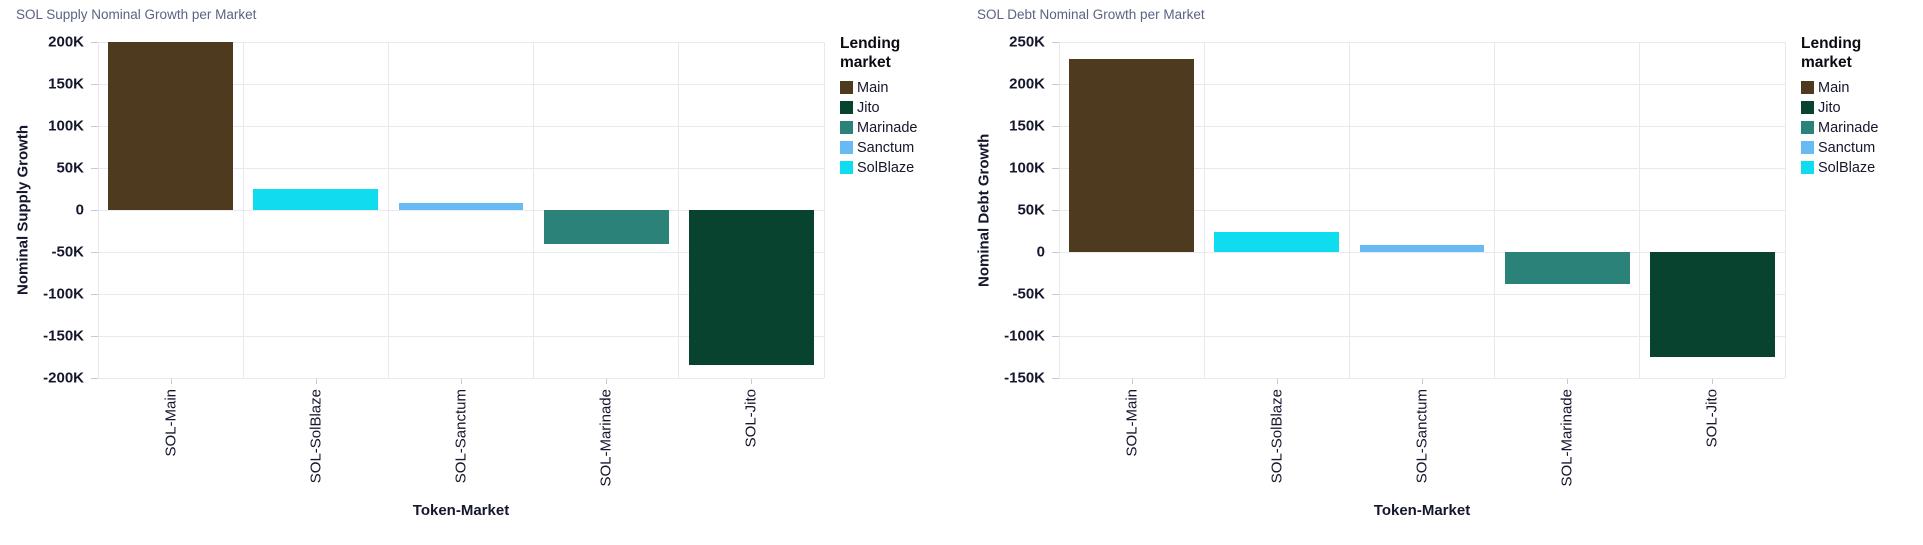  What do you see at coordinates (66, 84) in the screenshot?
I see `y-tick-label: 150K` at bounding box center [66, 84].